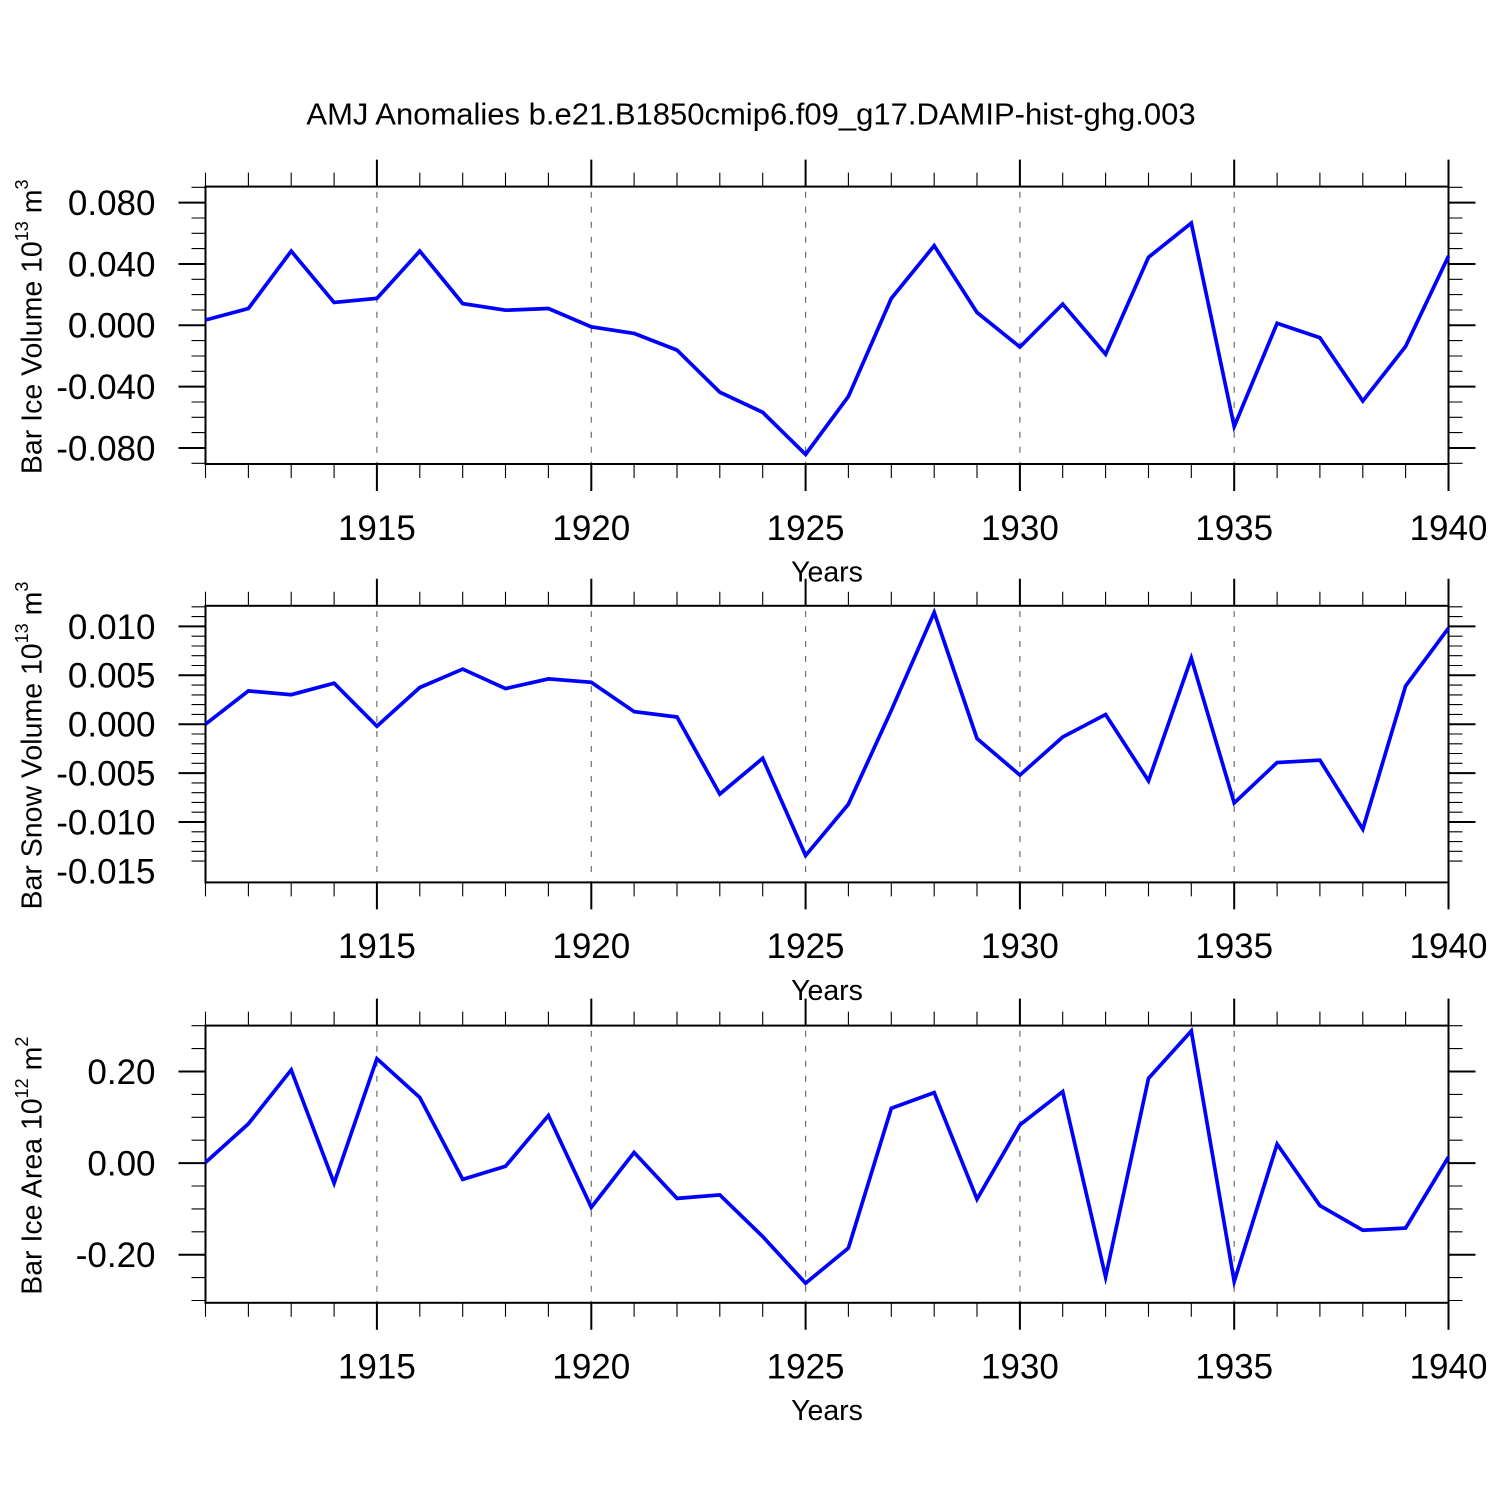  I want to click on svg-text: -0.080, so click(105, 448).